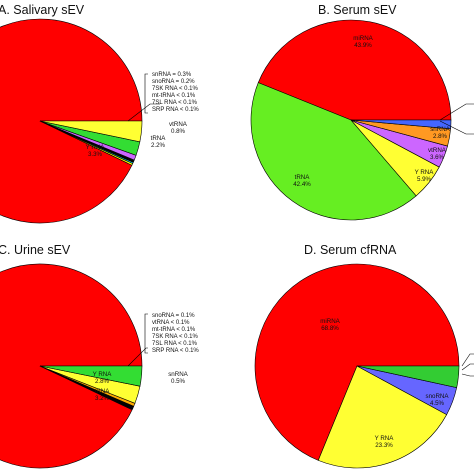 The image size is (474, 474). I want to click on slice-label-value: 68.8%, so click(330, 328).